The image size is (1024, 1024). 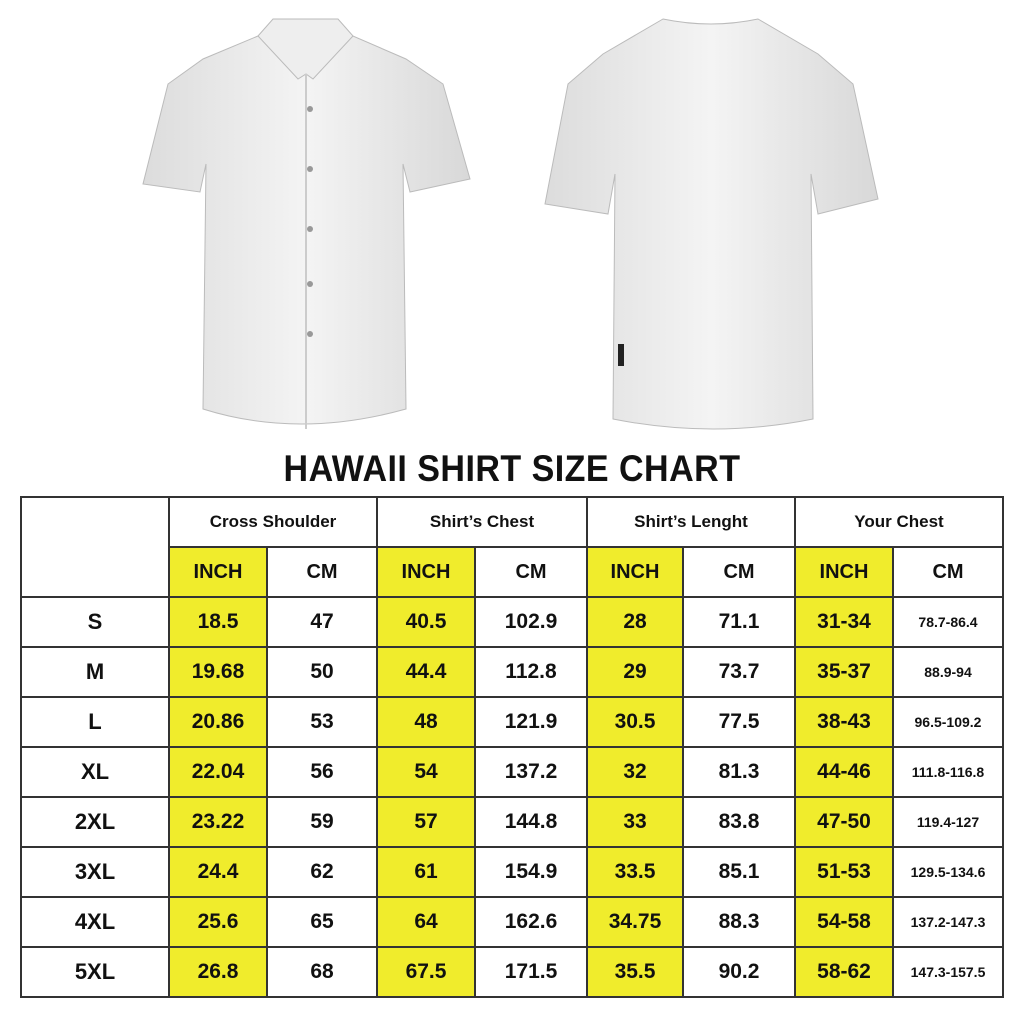 I want to click on group-header: Shirt’s Lenght, so click(x=691, y=522).